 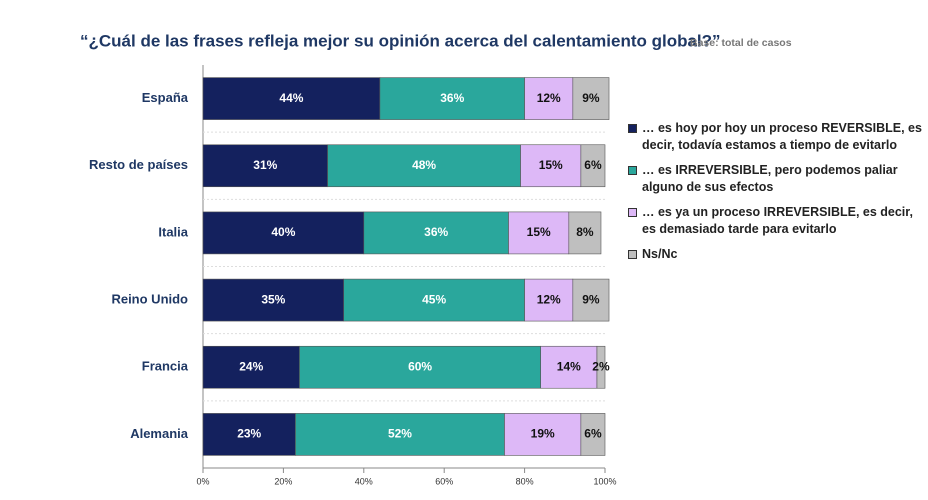 I want to click on y-tick-label: Italia, so click(x=173, y=231).